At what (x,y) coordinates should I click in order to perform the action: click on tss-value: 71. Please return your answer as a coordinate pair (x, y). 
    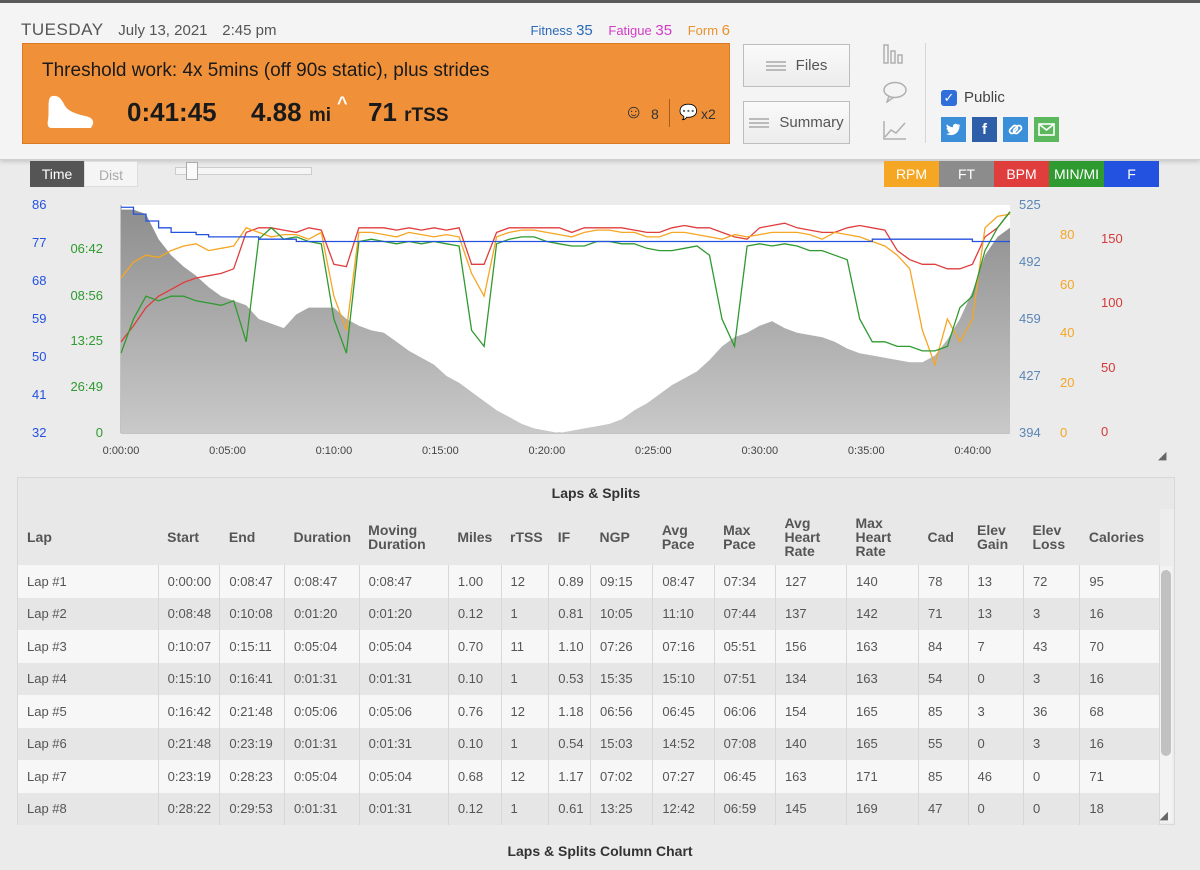
    Looking at the image, I should click on (382, 112).